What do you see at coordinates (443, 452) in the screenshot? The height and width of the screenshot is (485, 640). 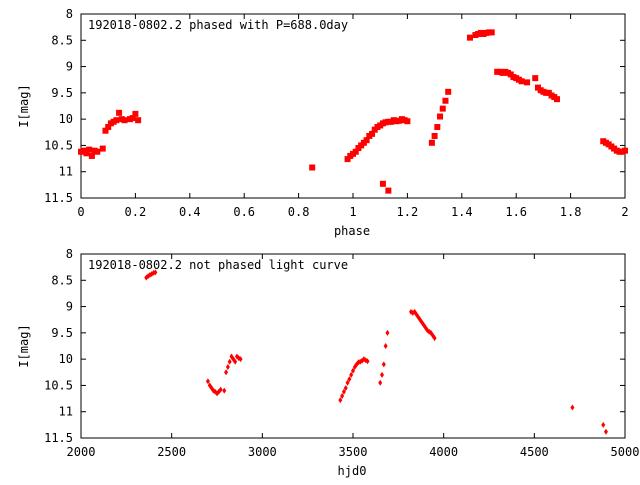 I see `x-tick-label: 4000` at bounding box center [443, 452].